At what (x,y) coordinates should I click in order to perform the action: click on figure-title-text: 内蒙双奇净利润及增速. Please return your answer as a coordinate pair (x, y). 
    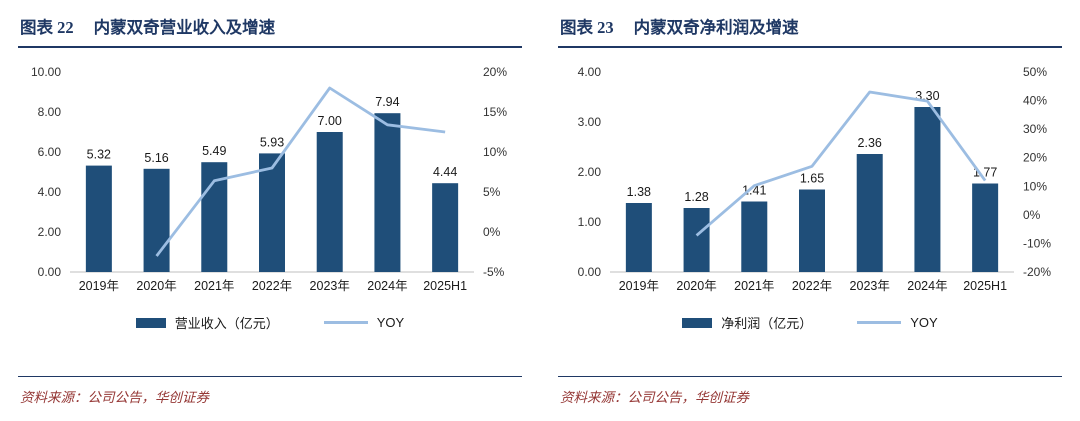
    Looking at the image, I should click on (716, 27).